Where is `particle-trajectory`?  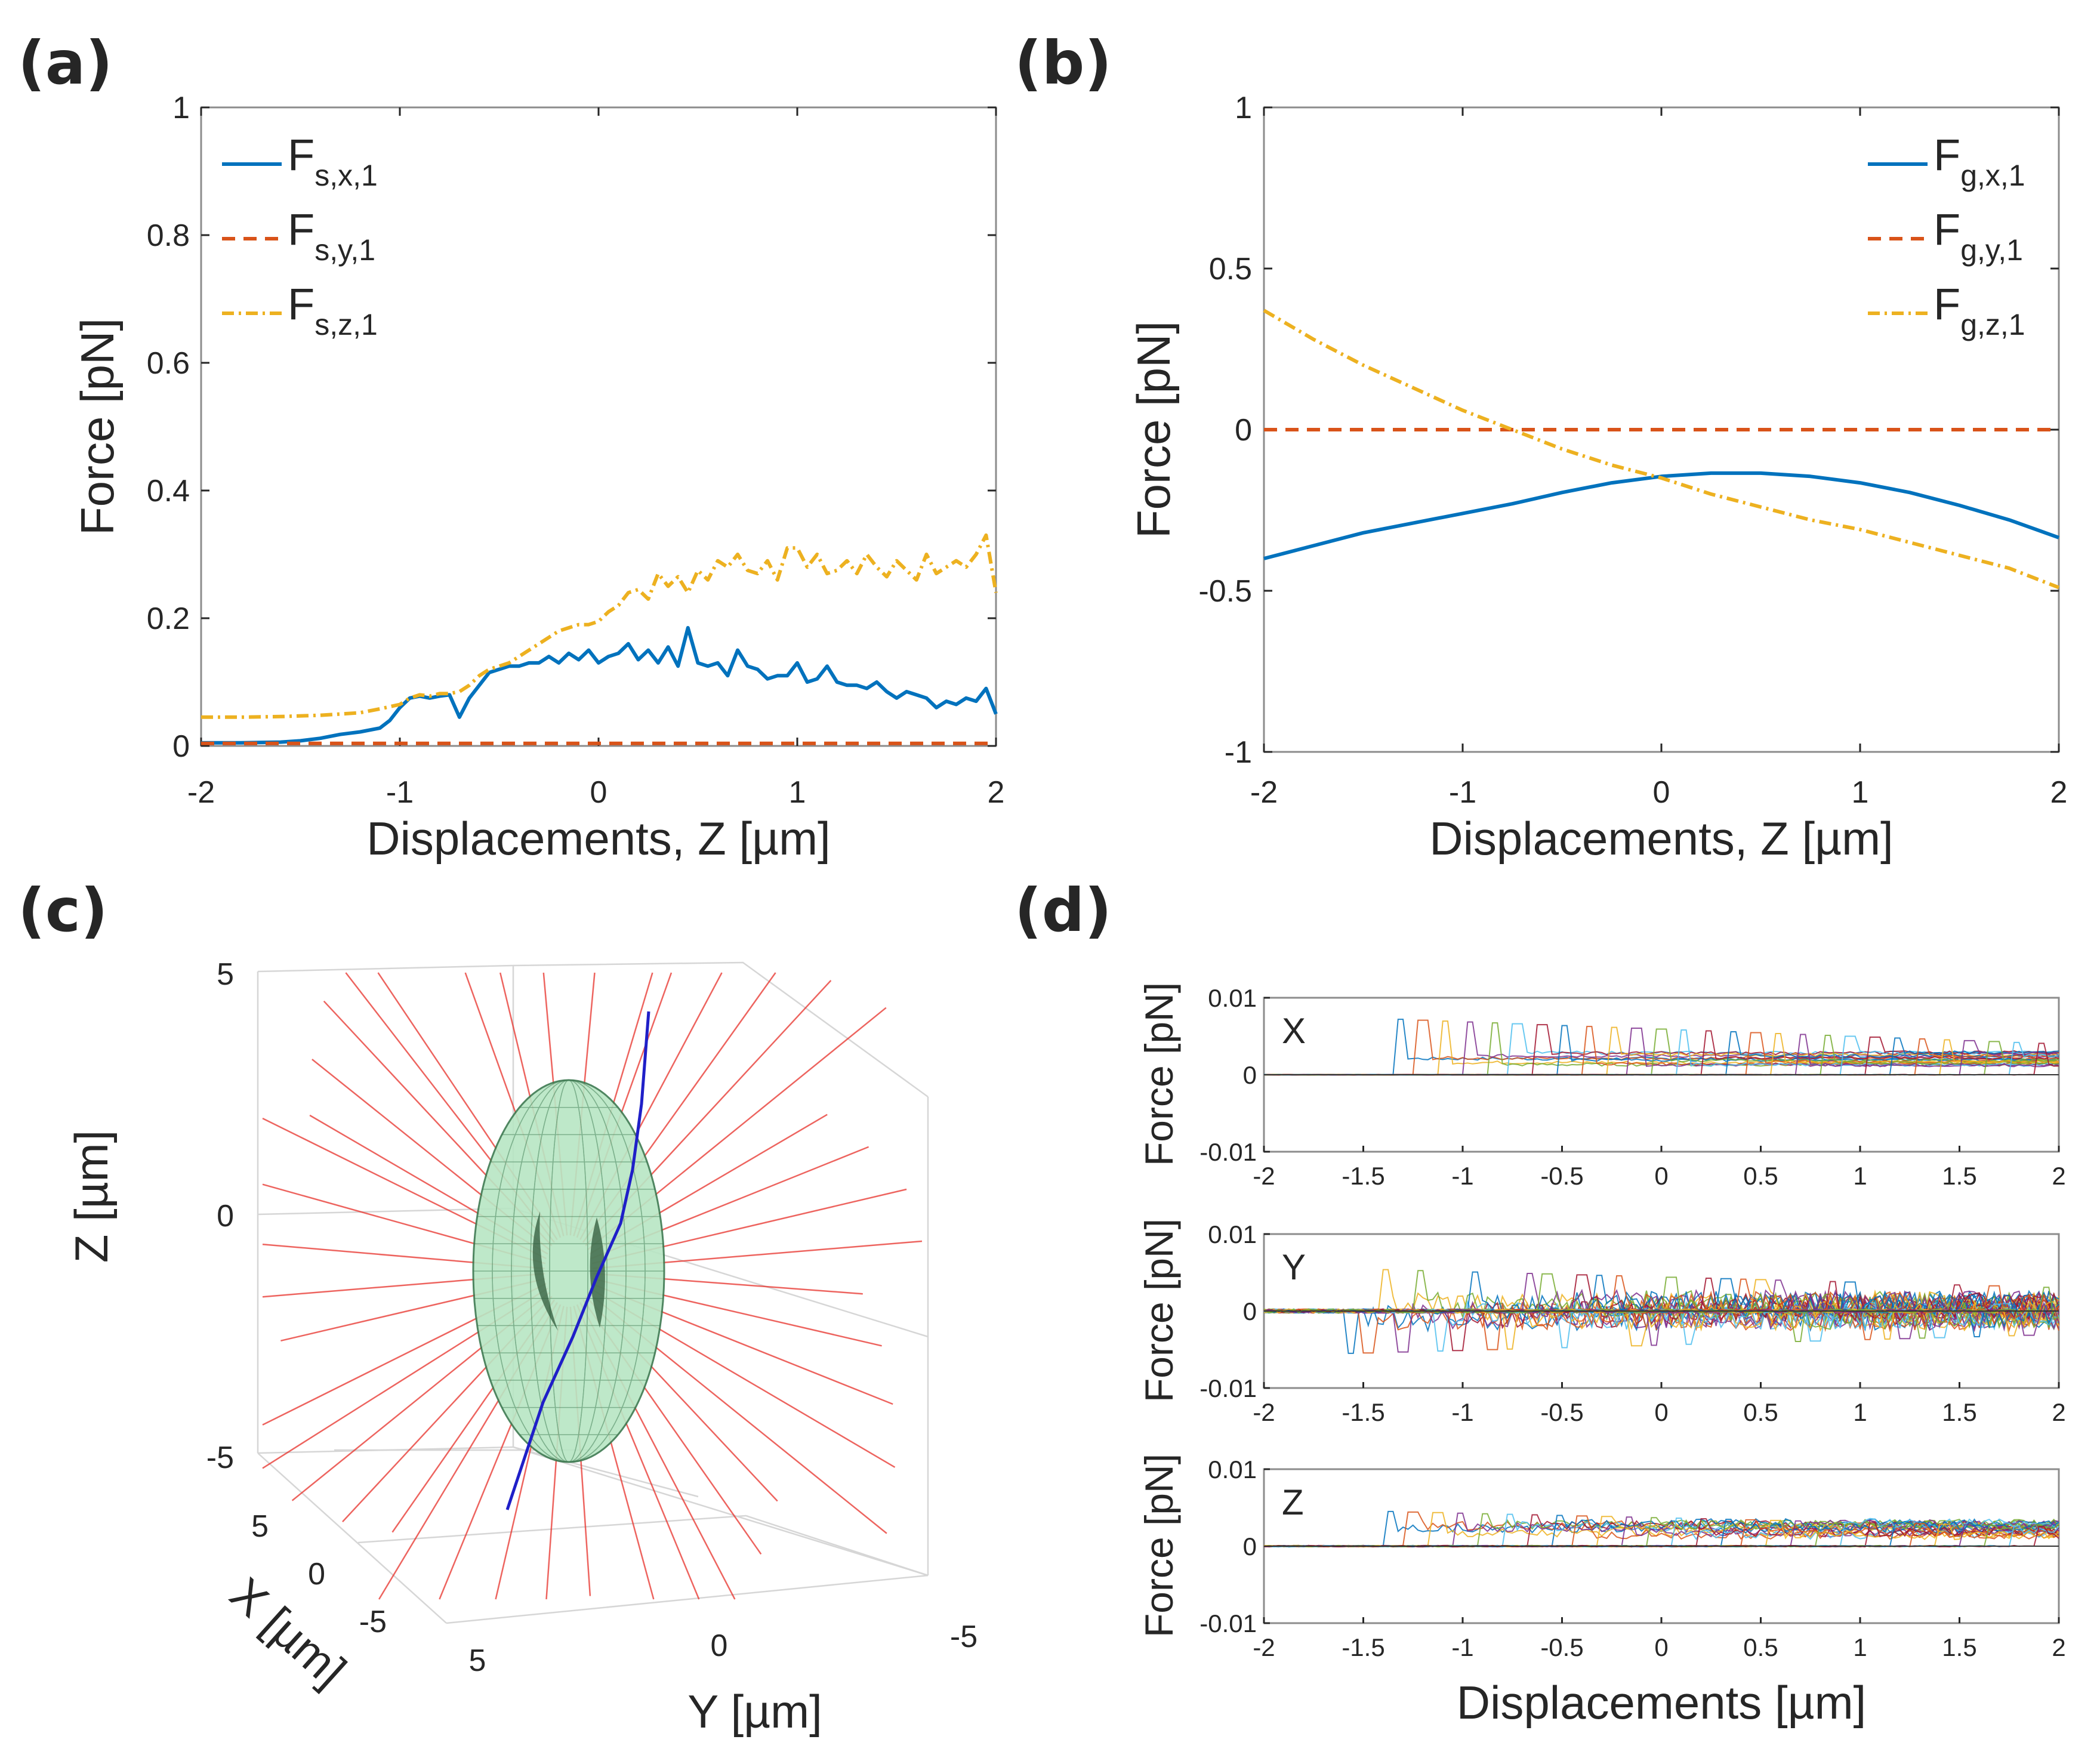
particle-trajectory is located at coordinates (577, 1261).